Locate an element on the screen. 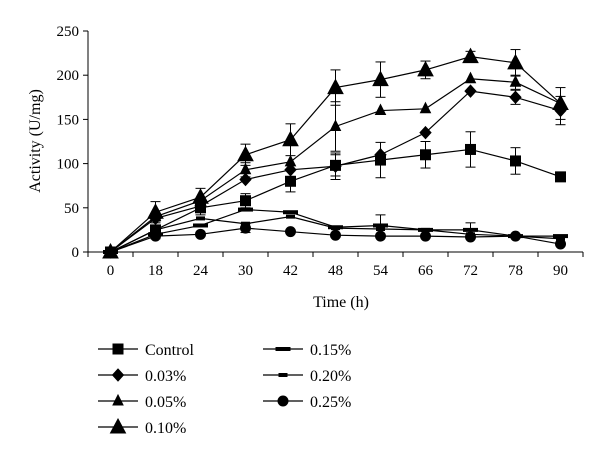  legend-item: 0.15% is located at coordinates (307, 350).